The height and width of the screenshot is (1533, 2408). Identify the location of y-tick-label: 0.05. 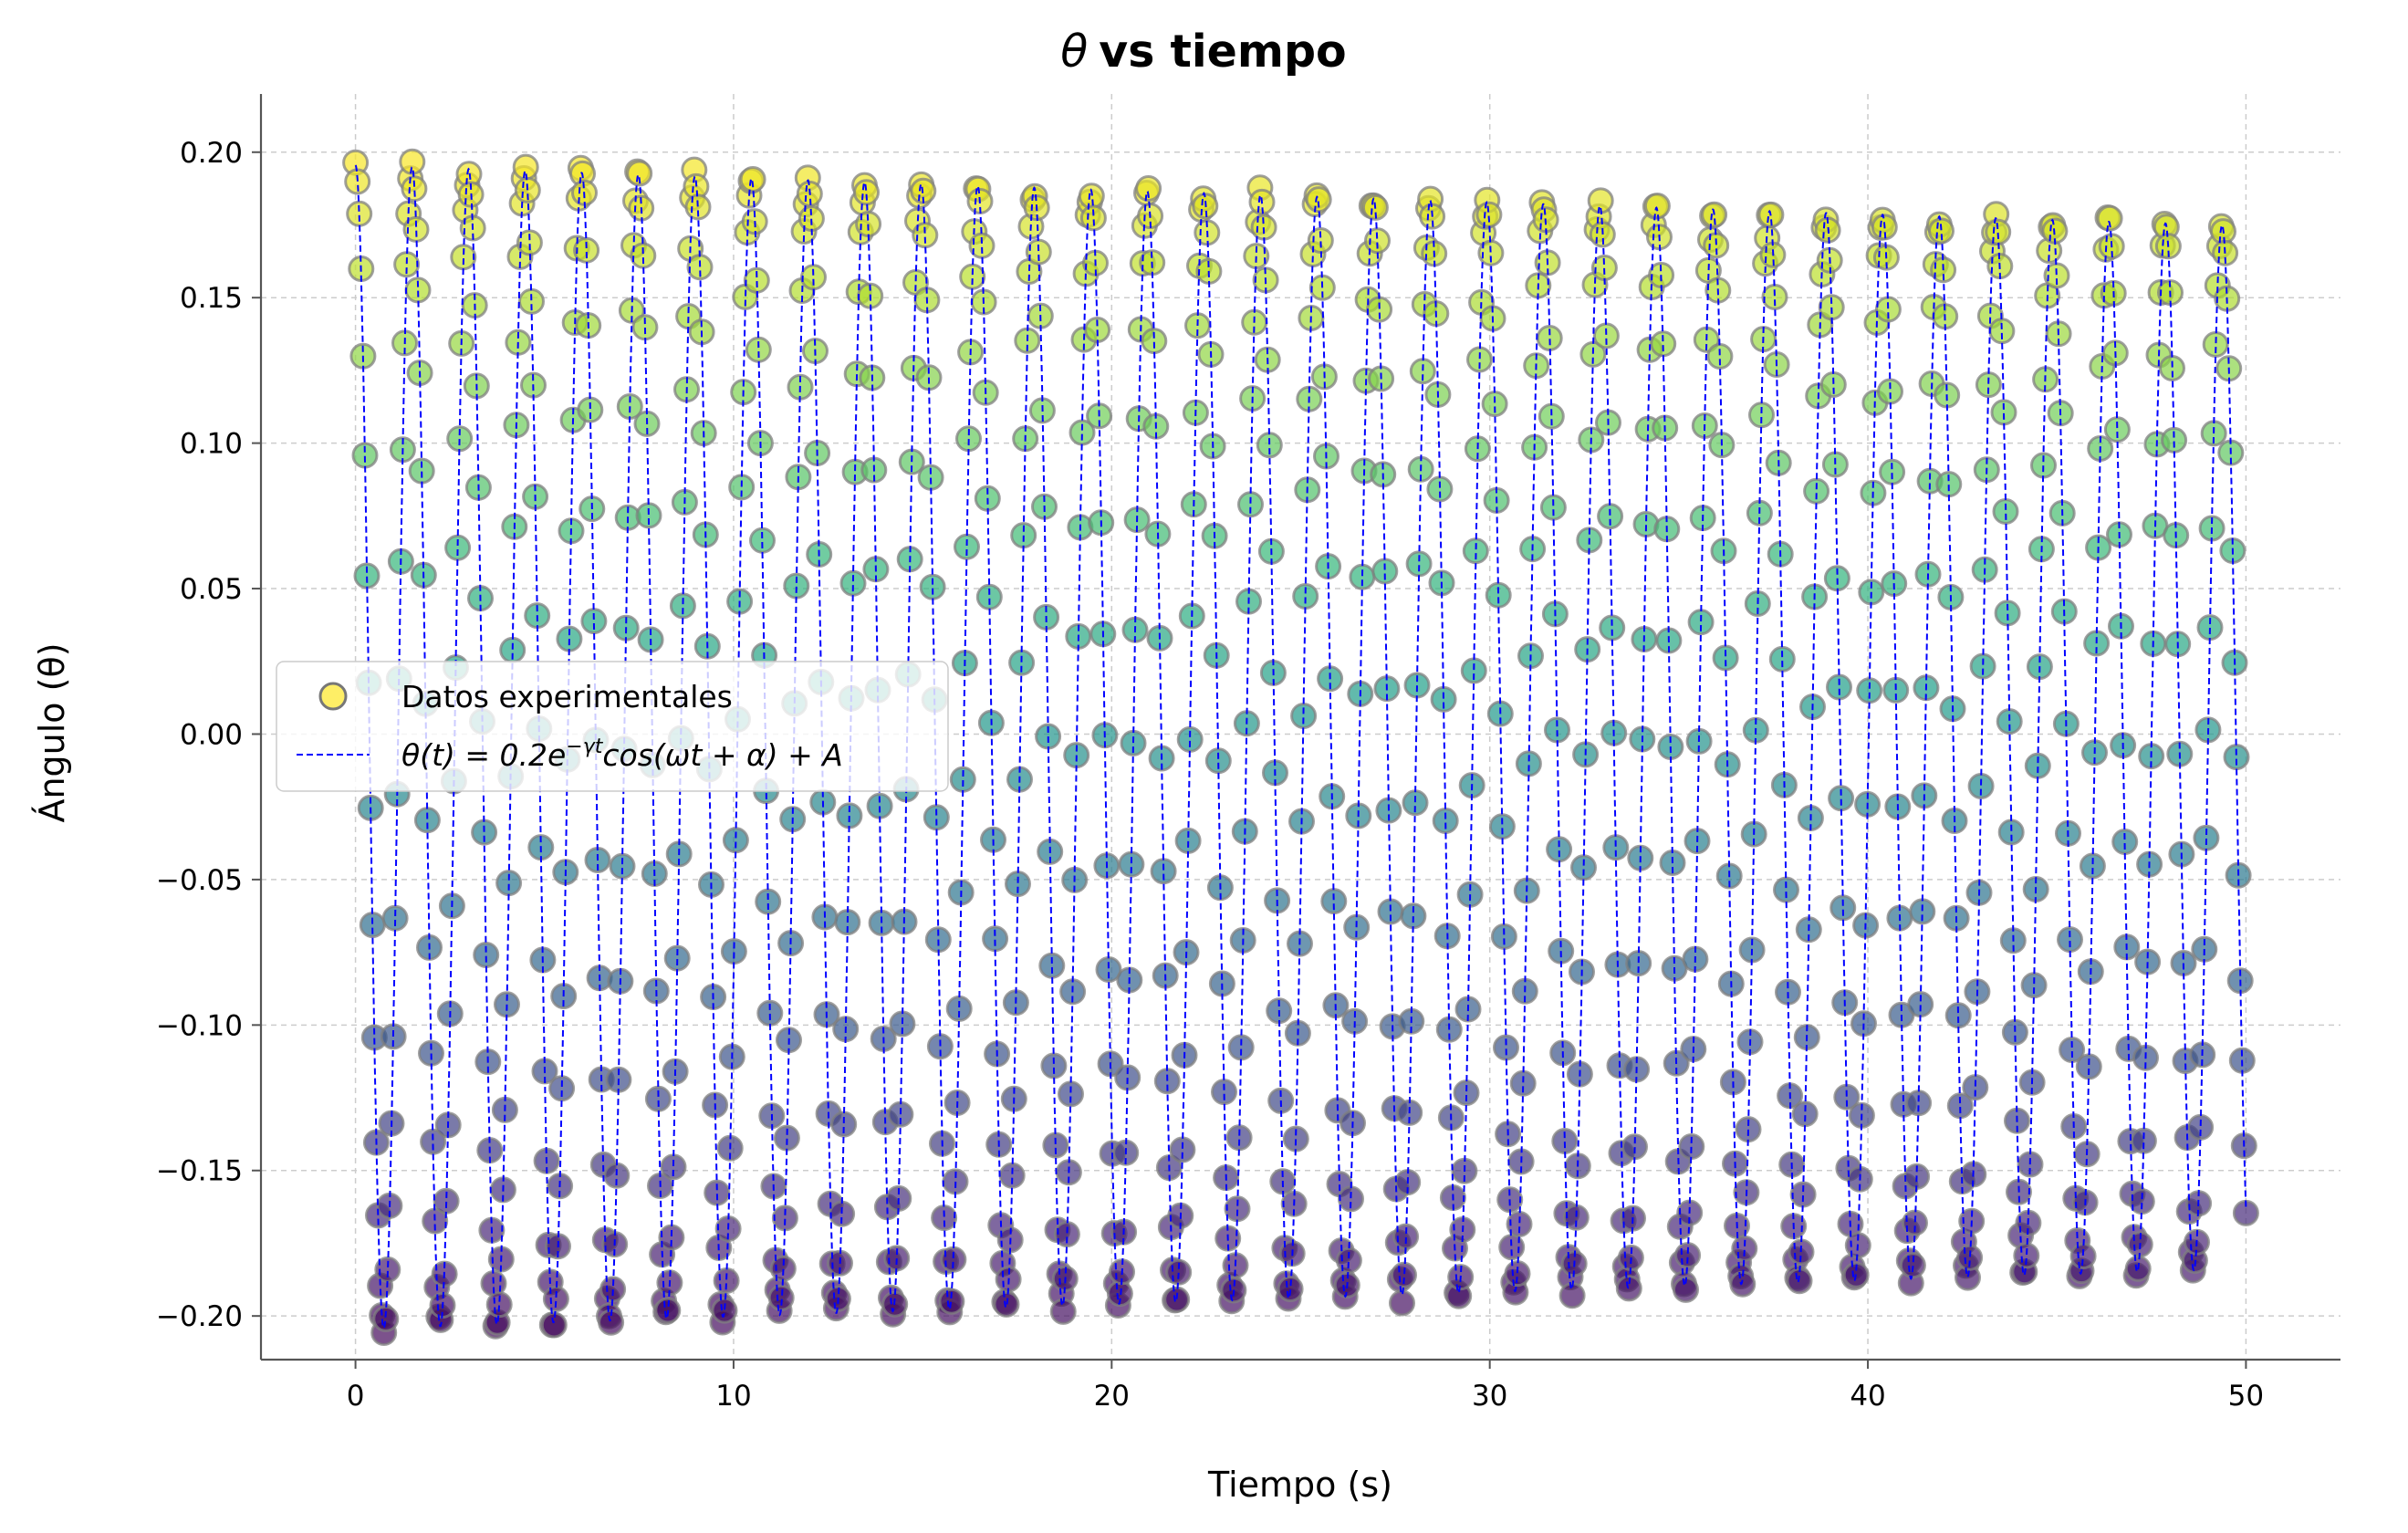
(211, 589).